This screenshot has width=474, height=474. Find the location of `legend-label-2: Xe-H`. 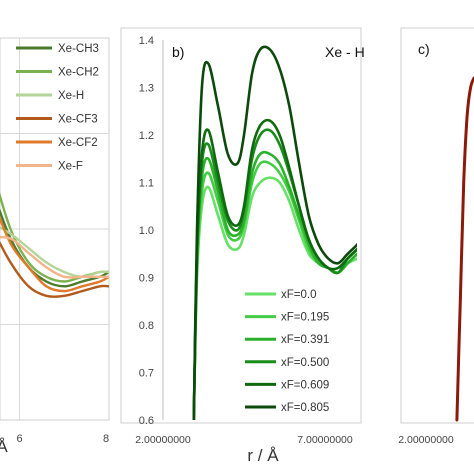

legend-label-2: Xe-H is located at coordinates (71, 96).